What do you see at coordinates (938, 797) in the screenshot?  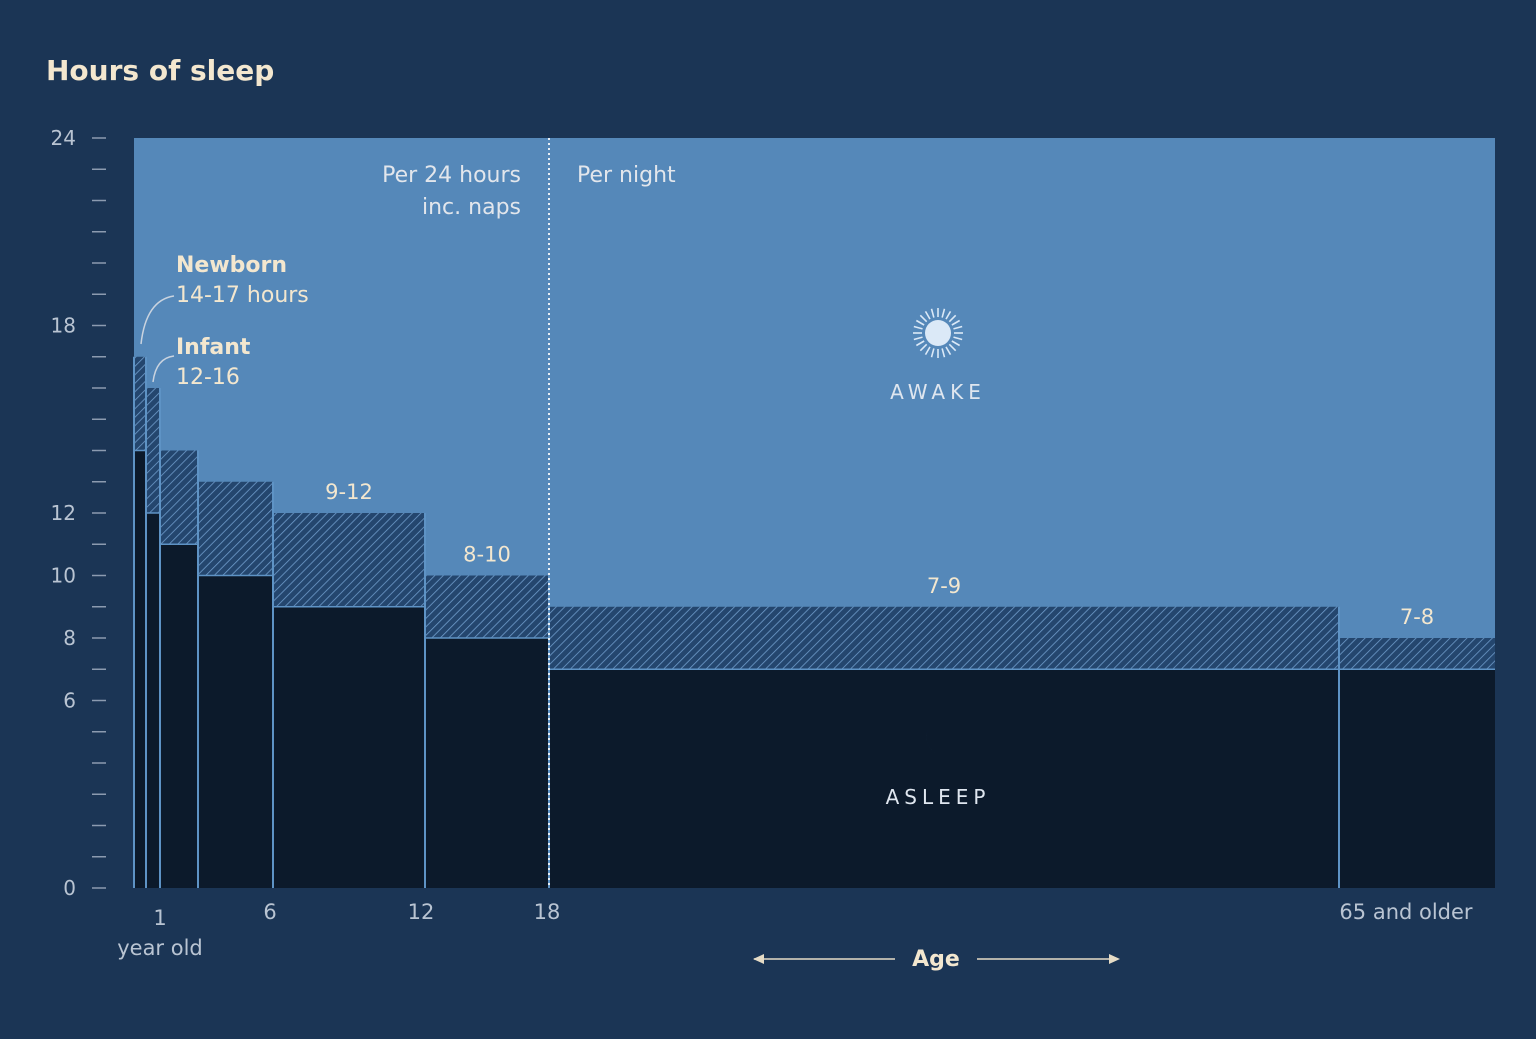 I see `asleep-label: ASLEEP` at bounding box center [938, 797].